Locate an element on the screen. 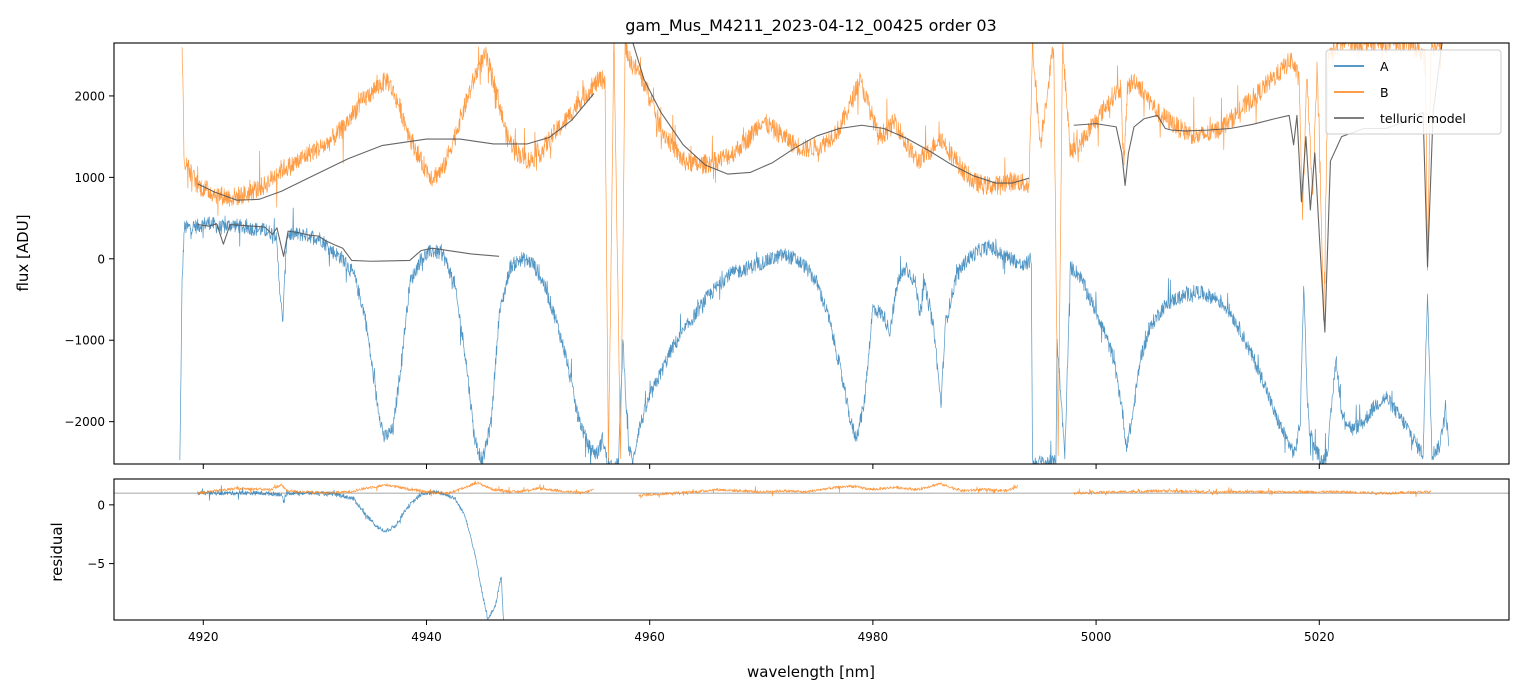  residual-y-tick-label: 0 is located at coordinates (101, 505).